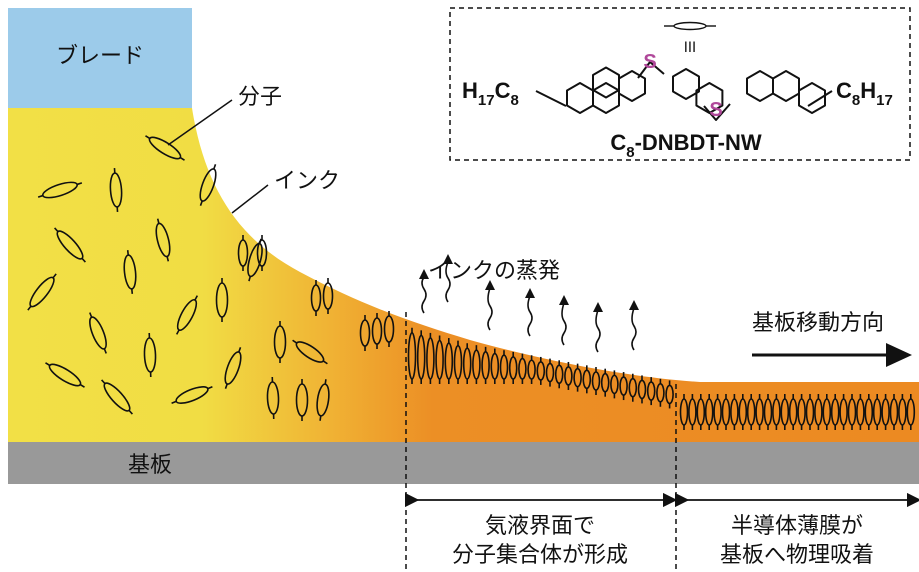  I want to click on substrate, so click(463, 463).